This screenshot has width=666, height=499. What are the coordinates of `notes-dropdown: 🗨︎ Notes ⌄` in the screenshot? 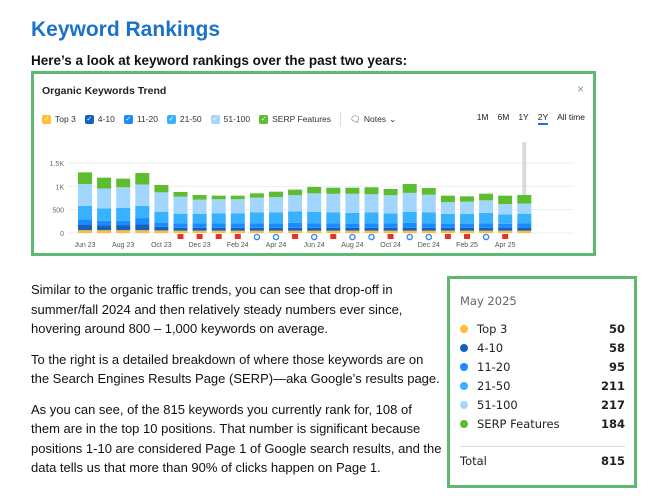 It's located at (373, 119).